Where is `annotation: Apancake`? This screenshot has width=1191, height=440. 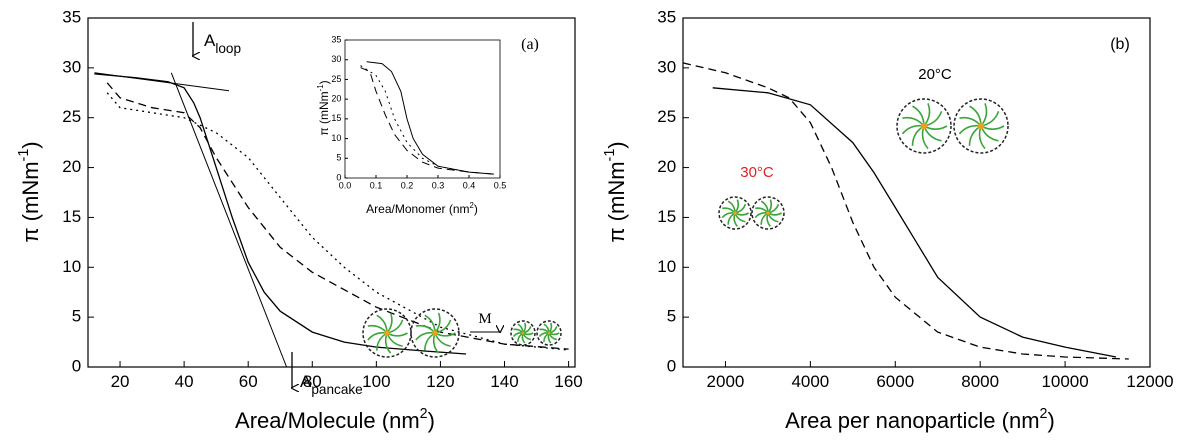 annotation: Apancake is located at coordinates (331, 384).